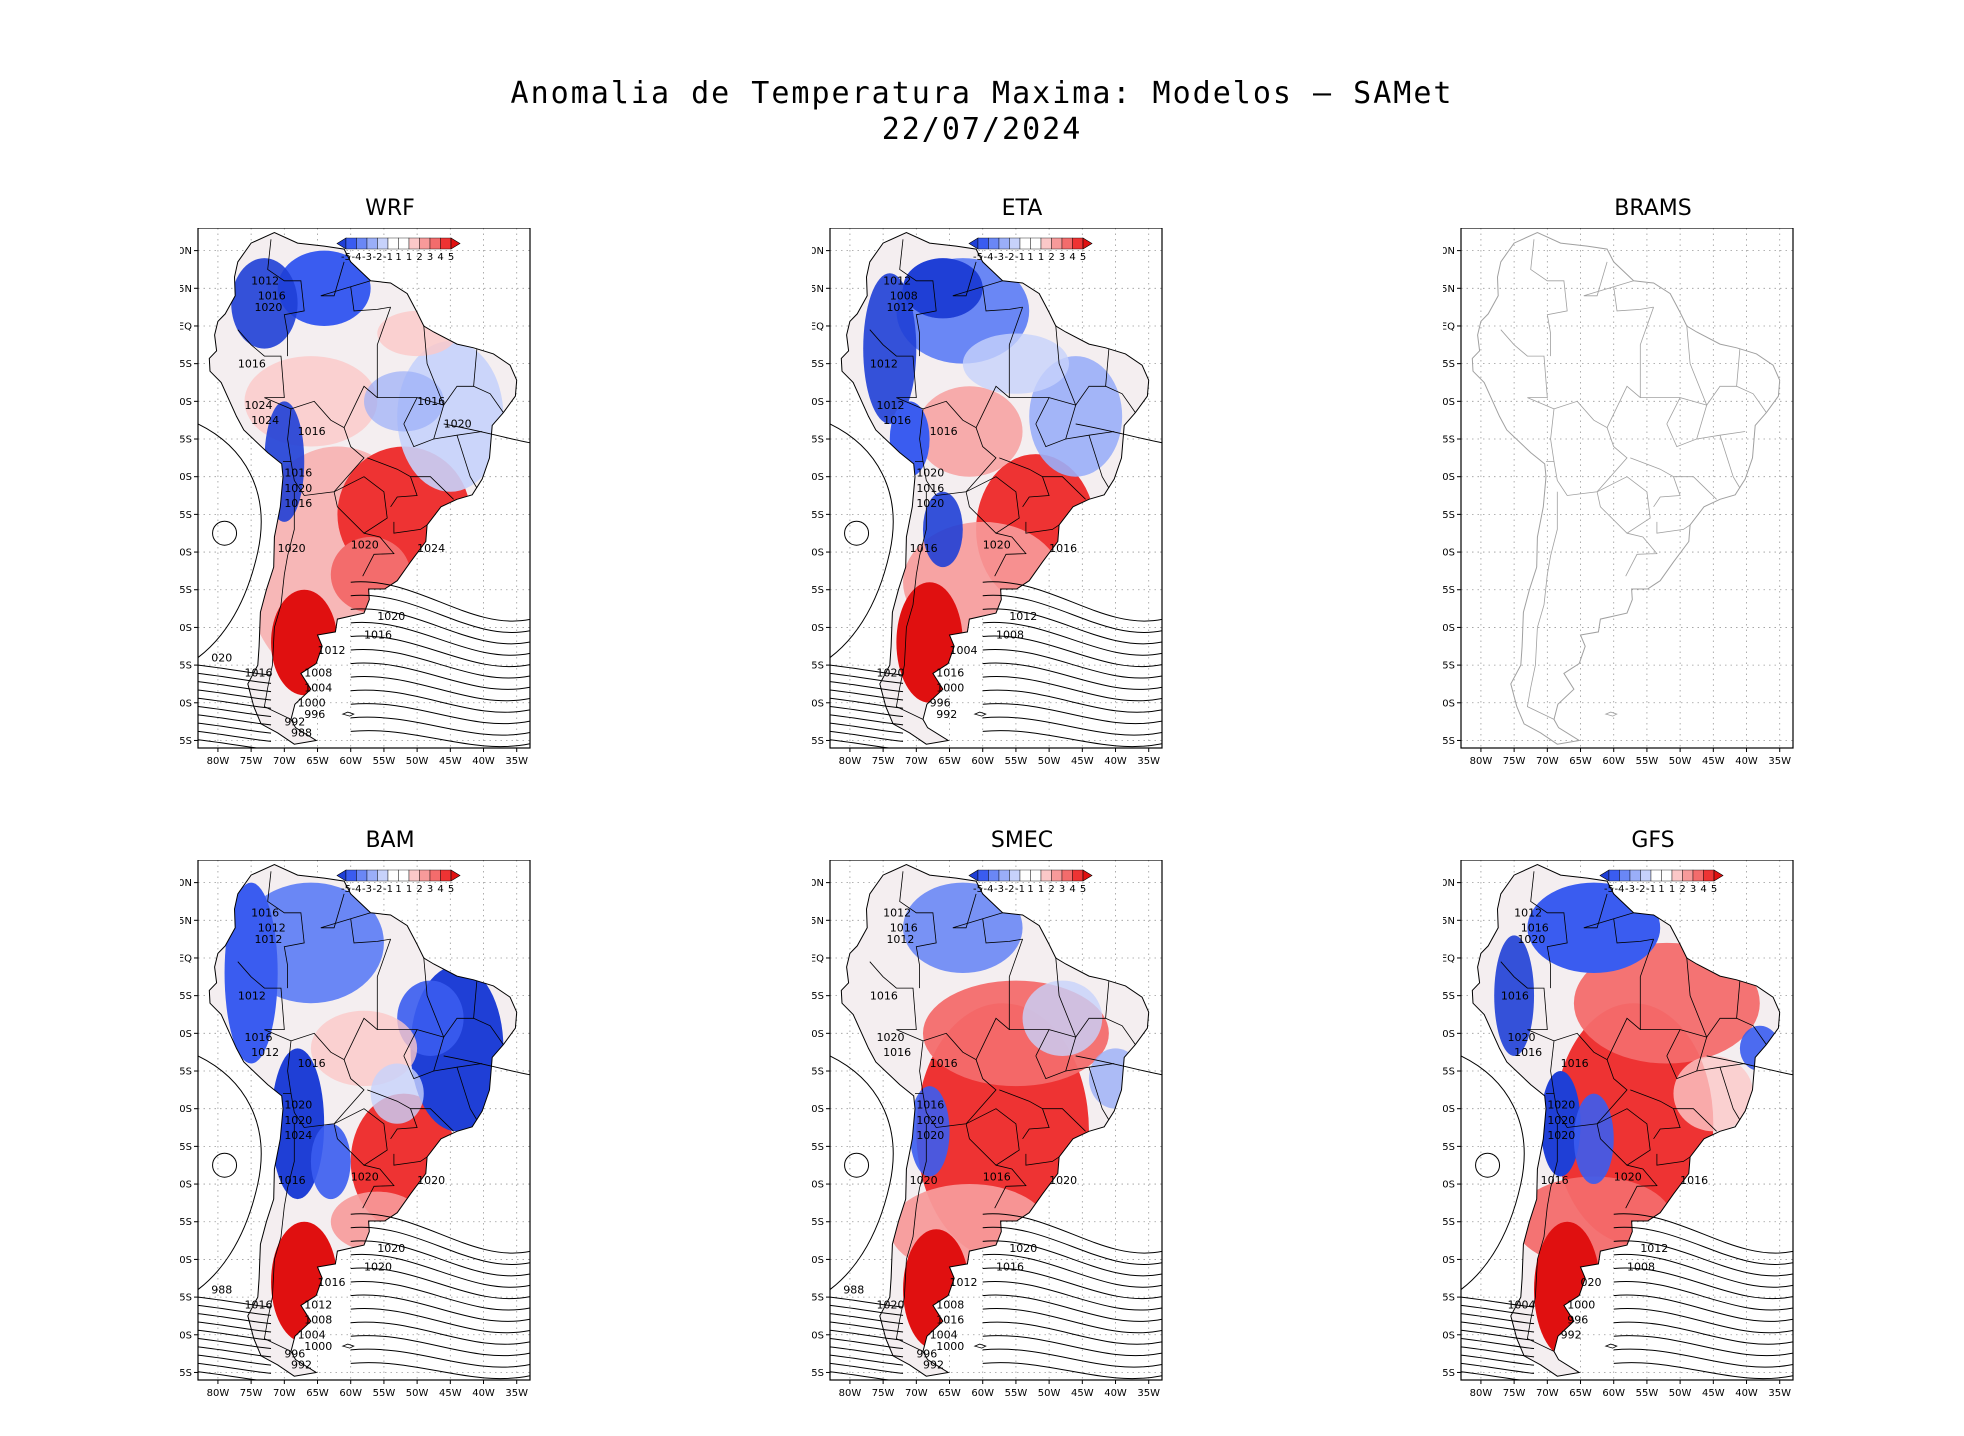 The image size is (1964, 1436). What do you see at coordinates (225, 533) in the screenshot?
I see `high-pressure-isobar` at bounding box center [225, 533].